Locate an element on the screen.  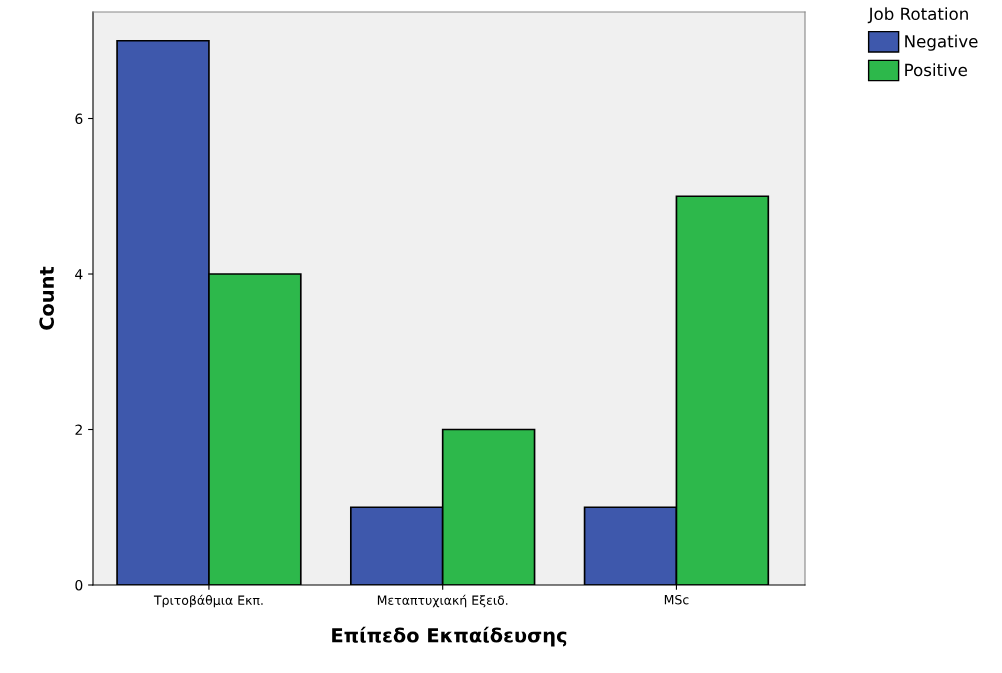
x-tick-label: Μεταπτυχιακή Εξειδ. is located at coordinates (442, 601).